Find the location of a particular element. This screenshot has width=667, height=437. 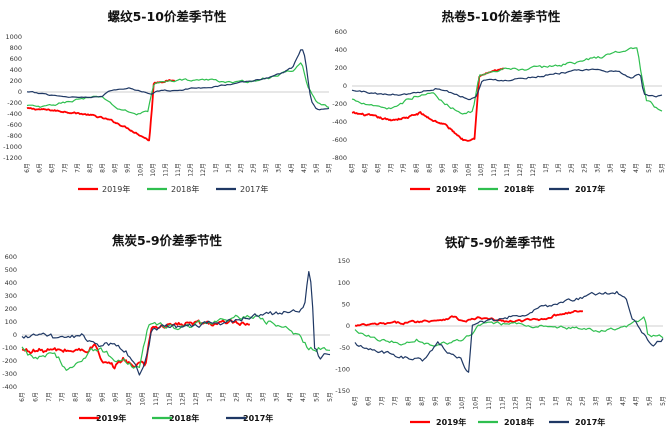

y-tick-label: -1200 is located at coordinates (12, 158).